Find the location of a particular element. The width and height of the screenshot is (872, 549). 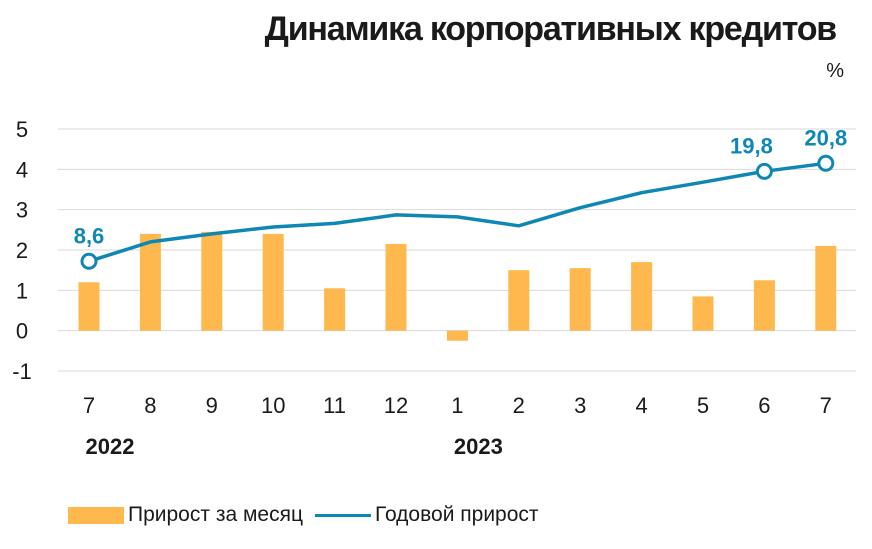

x-tick-label: 2 is located at coordinates (519, 405).